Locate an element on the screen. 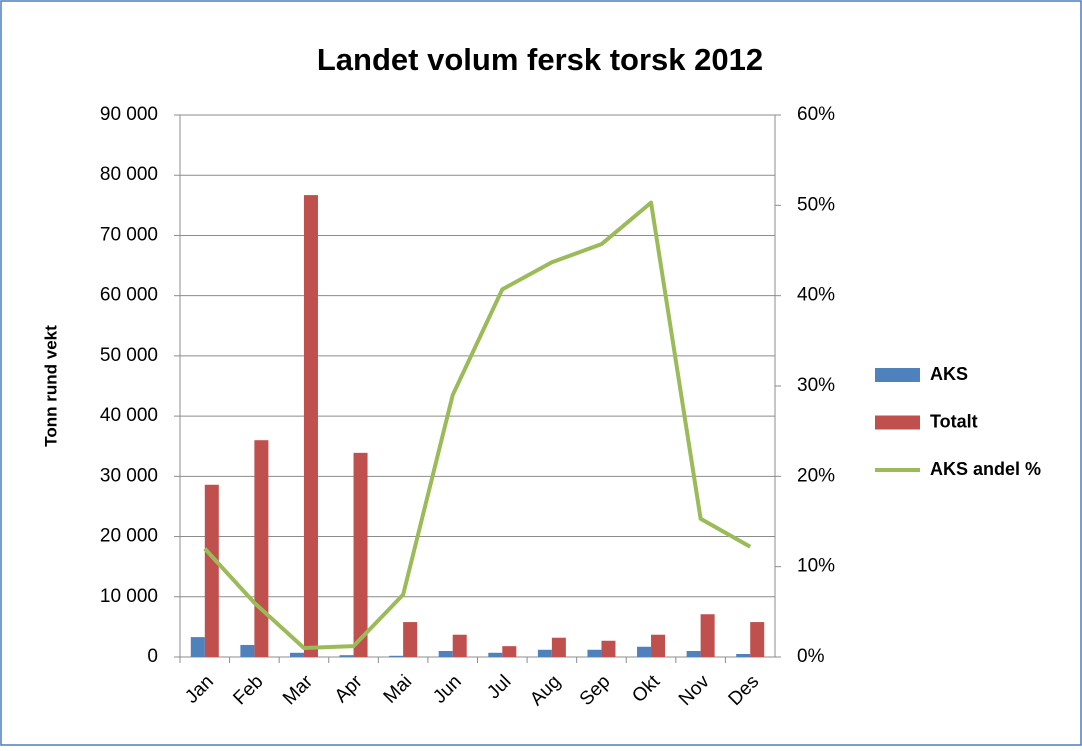  y-tick-label: 90 000 is located at coordinates (129, 114).